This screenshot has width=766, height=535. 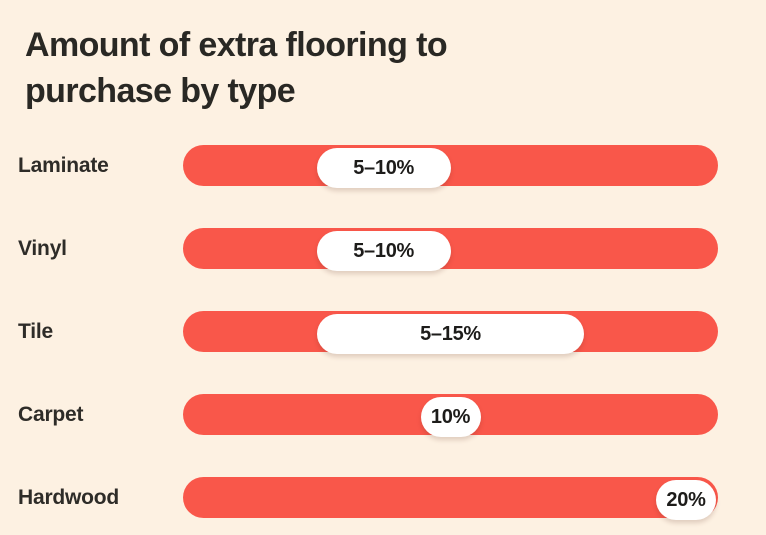 I want to click on category-label: Laminate, so click(x=63, y=165).